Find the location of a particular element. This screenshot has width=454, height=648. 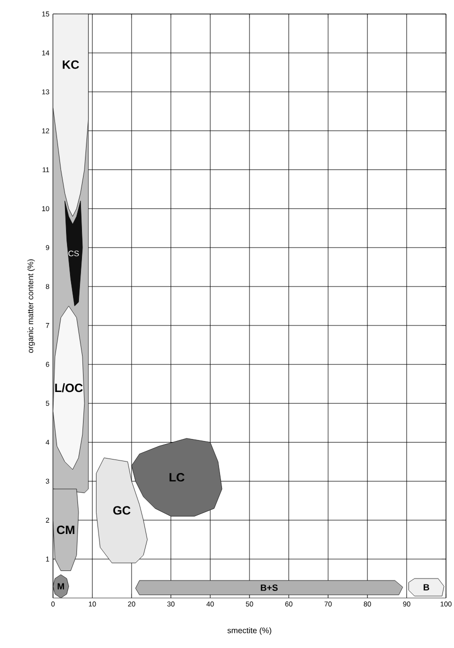

series-label: KC is located at coordinates (71, 64).